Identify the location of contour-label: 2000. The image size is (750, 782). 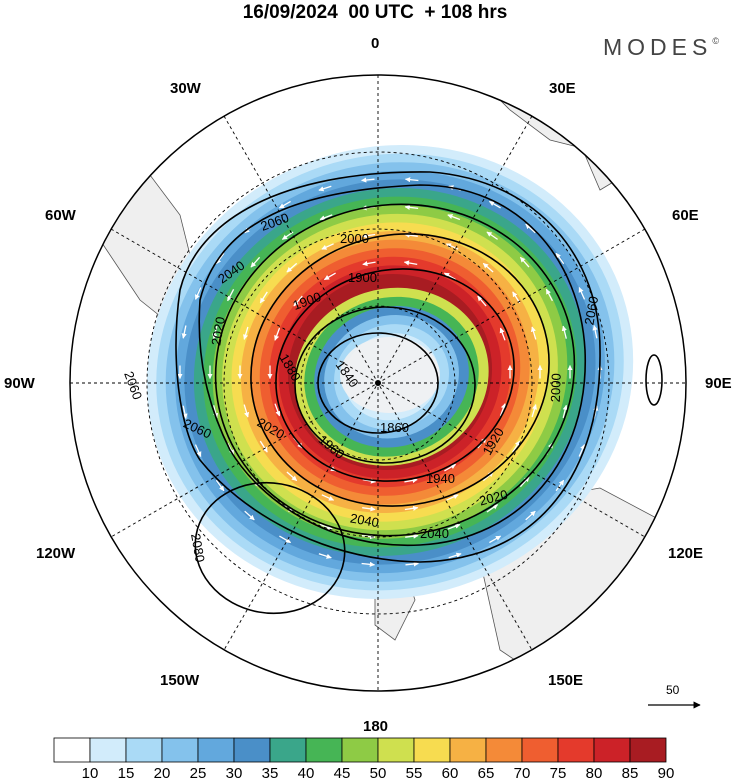
(354, 238).